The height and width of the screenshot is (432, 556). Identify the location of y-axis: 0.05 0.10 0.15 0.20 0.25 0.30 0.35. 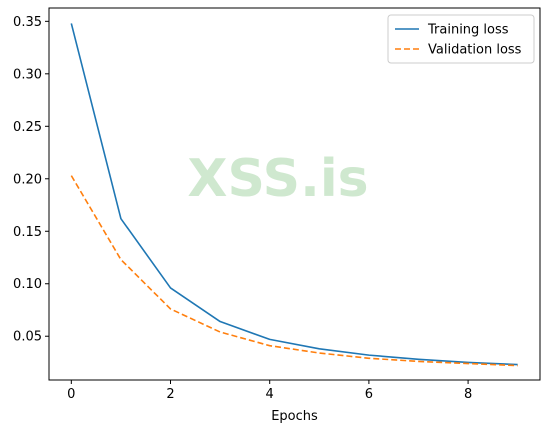
(31, 180).